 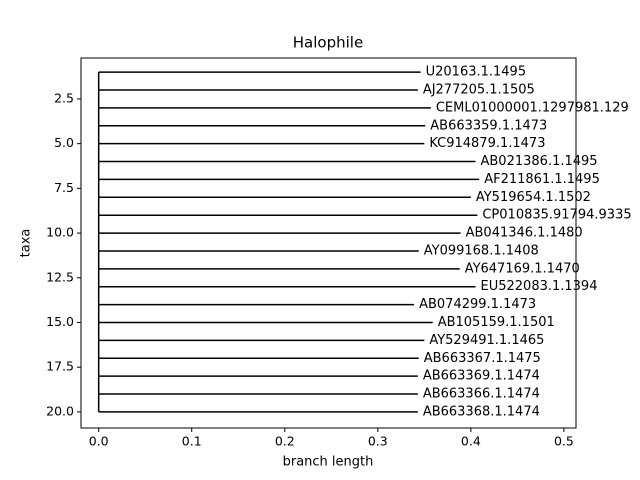 What do you see at coordinates (26, 243) in the screenshot?
I see `y-axis-label: taxa` at bounding box center [26, 243].